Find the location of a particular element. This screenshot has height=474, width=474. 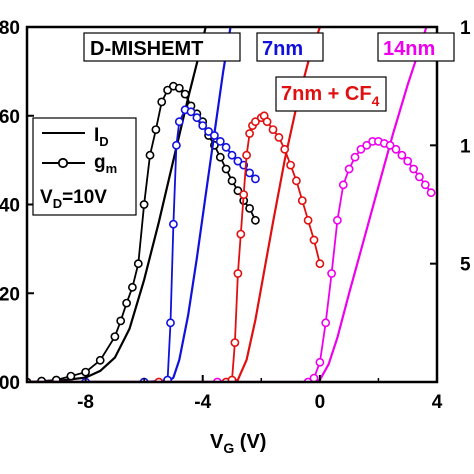

cf4-label: 7nm + CF4 is located at coordinates (330, 96).